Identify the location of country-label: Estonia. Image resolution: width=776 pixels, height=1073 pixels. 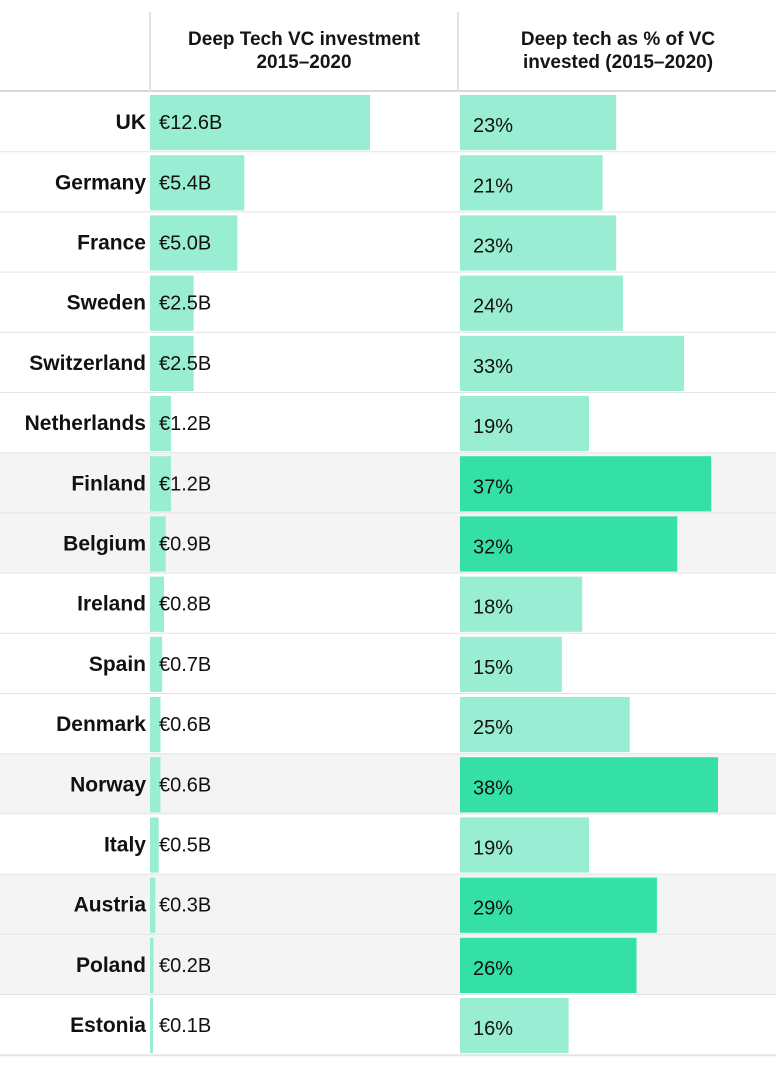
(108, 1025).